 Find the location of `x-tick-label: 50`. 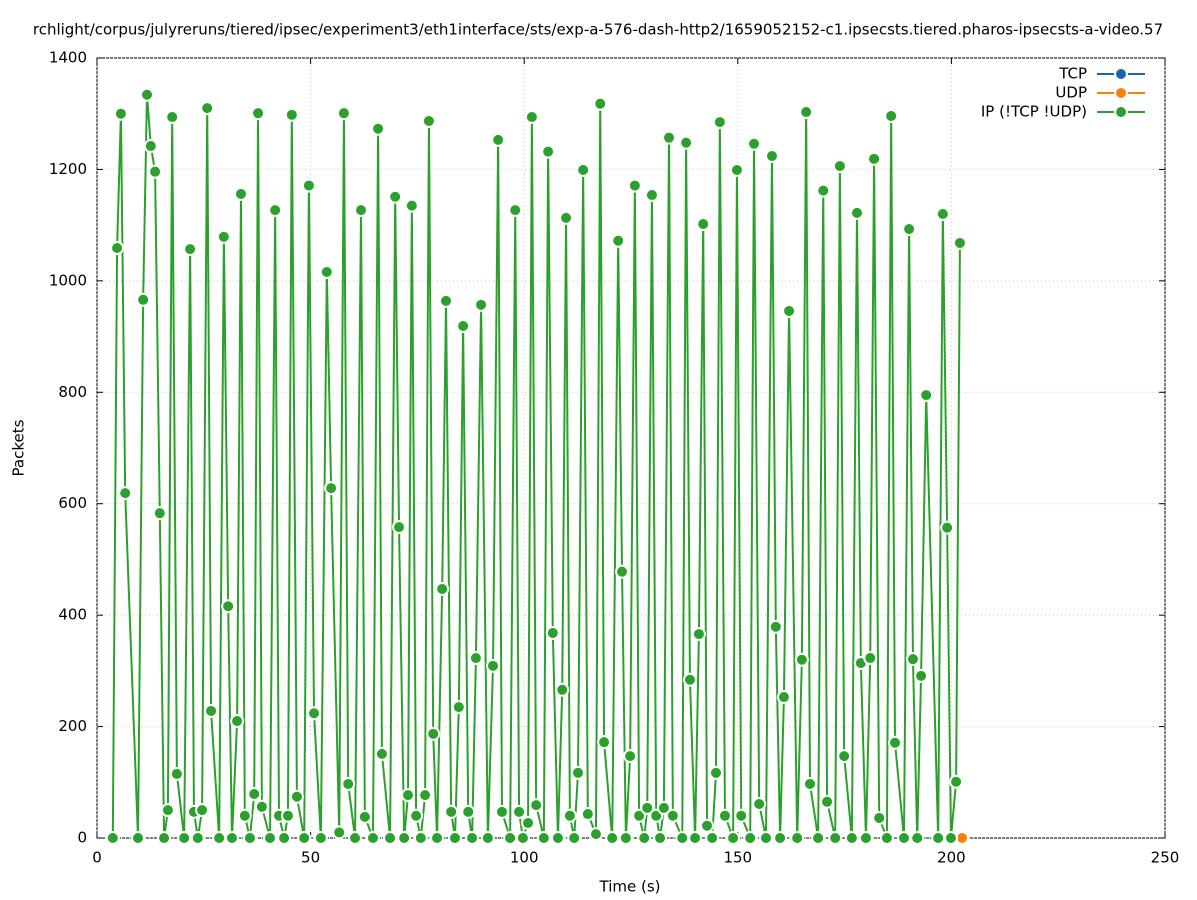

x-tick-label: 50 is located at coordinates (310, 858).